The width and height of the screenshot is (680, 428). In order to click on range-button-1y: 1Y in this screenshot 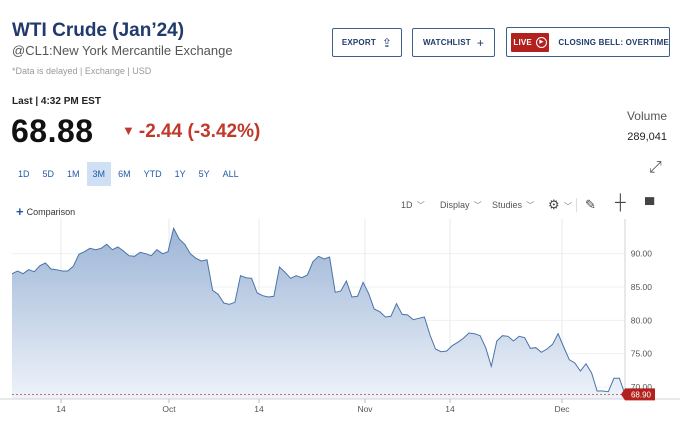, I will do `click(180, 174)`.